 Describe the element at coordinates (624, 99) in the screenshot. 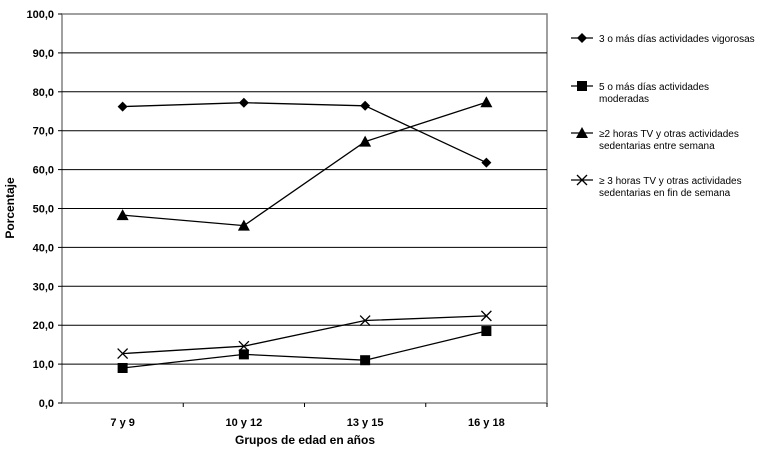

I see `legend-label: moderadas` at that location.